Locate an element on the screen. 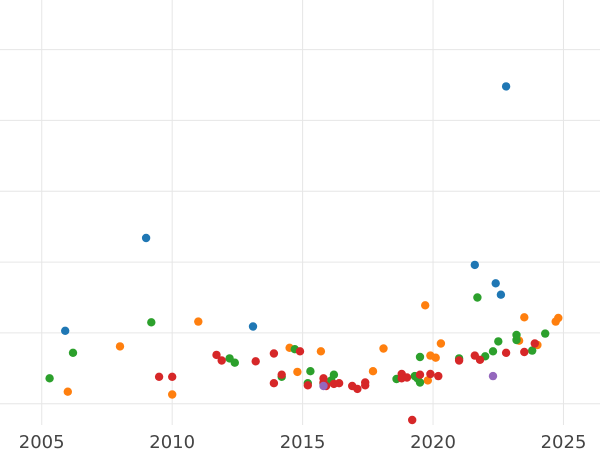  x-tick-label: 2015 is located at coordinates (303, 441).